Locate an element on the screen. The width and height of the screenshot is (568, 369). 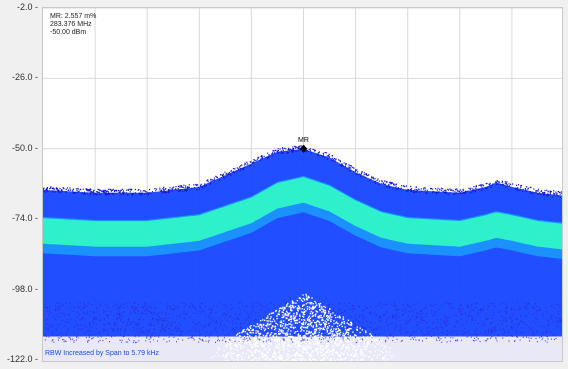
y-tick-label: -2.0 - is located at coordinates (27, 7).